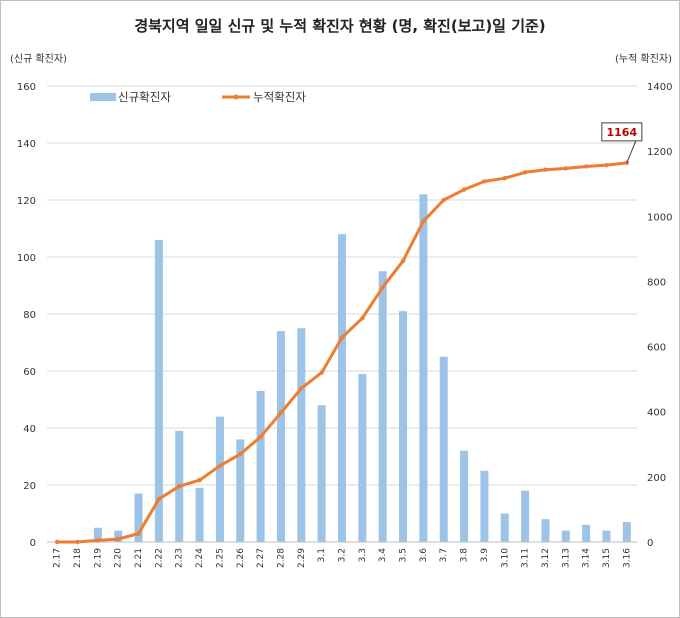 Image resolution: width=680 pixels, height=618 pixels. I want to click on right-axis-title: (누적 확진자), so click(643, 59).